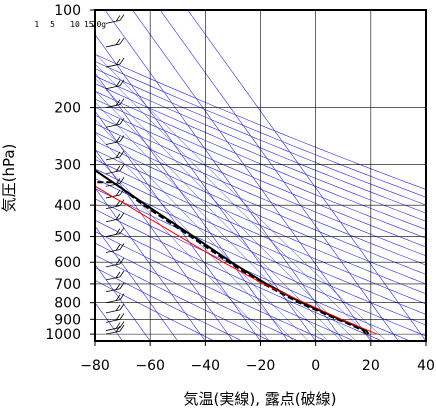  Describe the element at coordinates (426, 366) in the screenshot. I see `x-tick-label: 40` at that location.